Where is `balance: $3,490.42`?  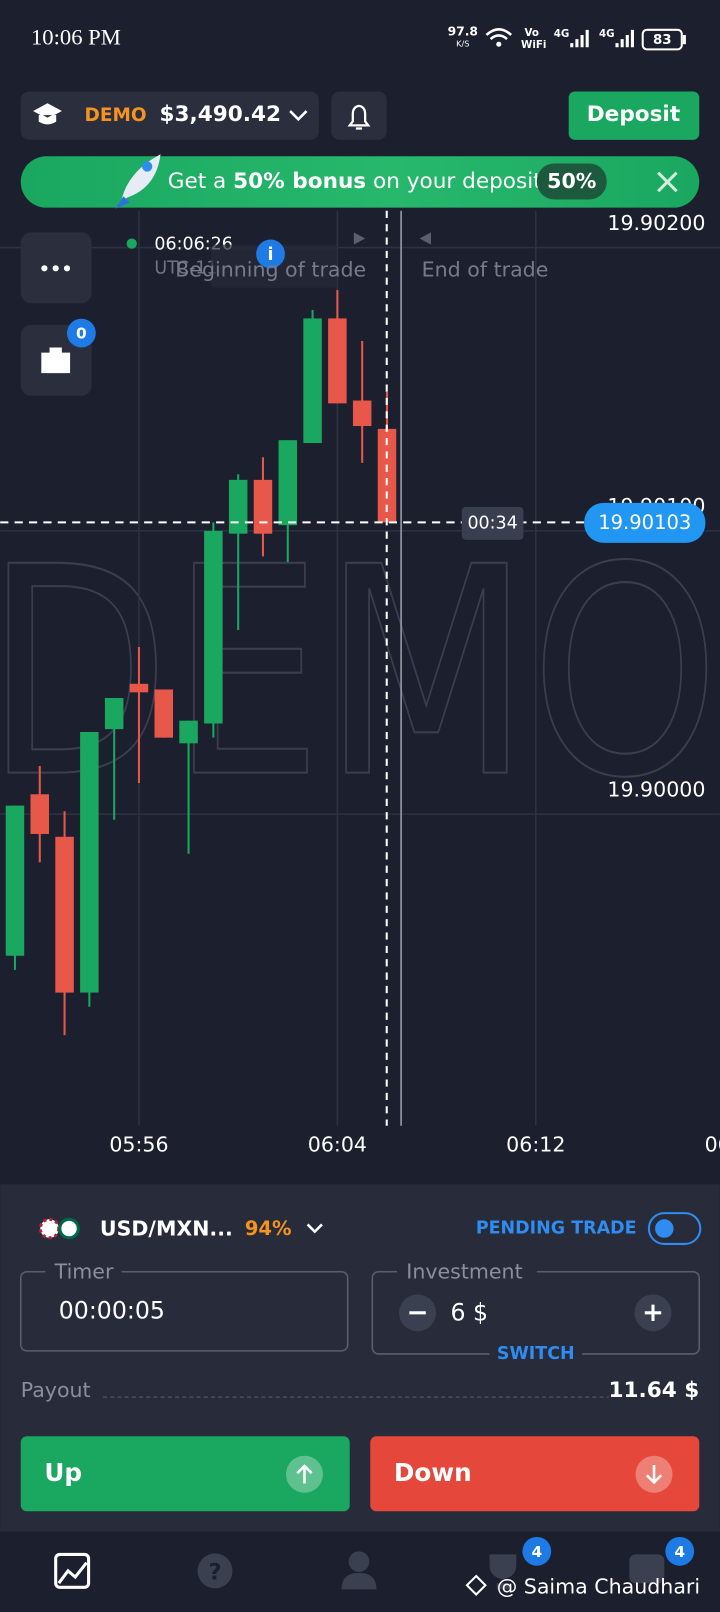 balance: $3,490.42 is located at coordinates (220, 114).